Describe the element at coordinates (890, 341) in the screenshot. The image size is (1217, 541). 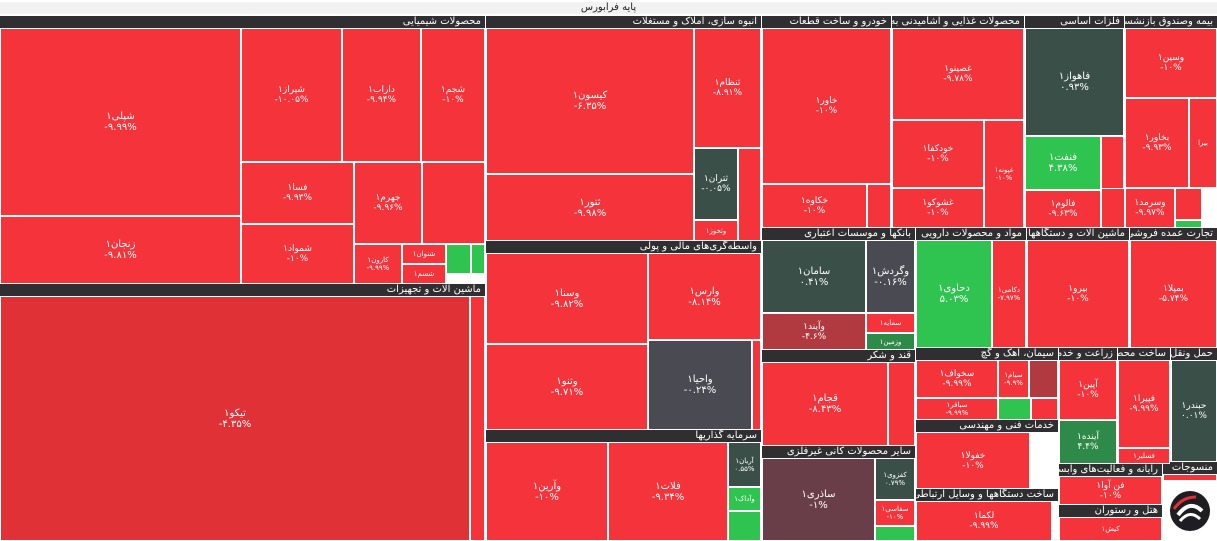
I see `stock-tile-vazamin: وزمین۱` at that location.